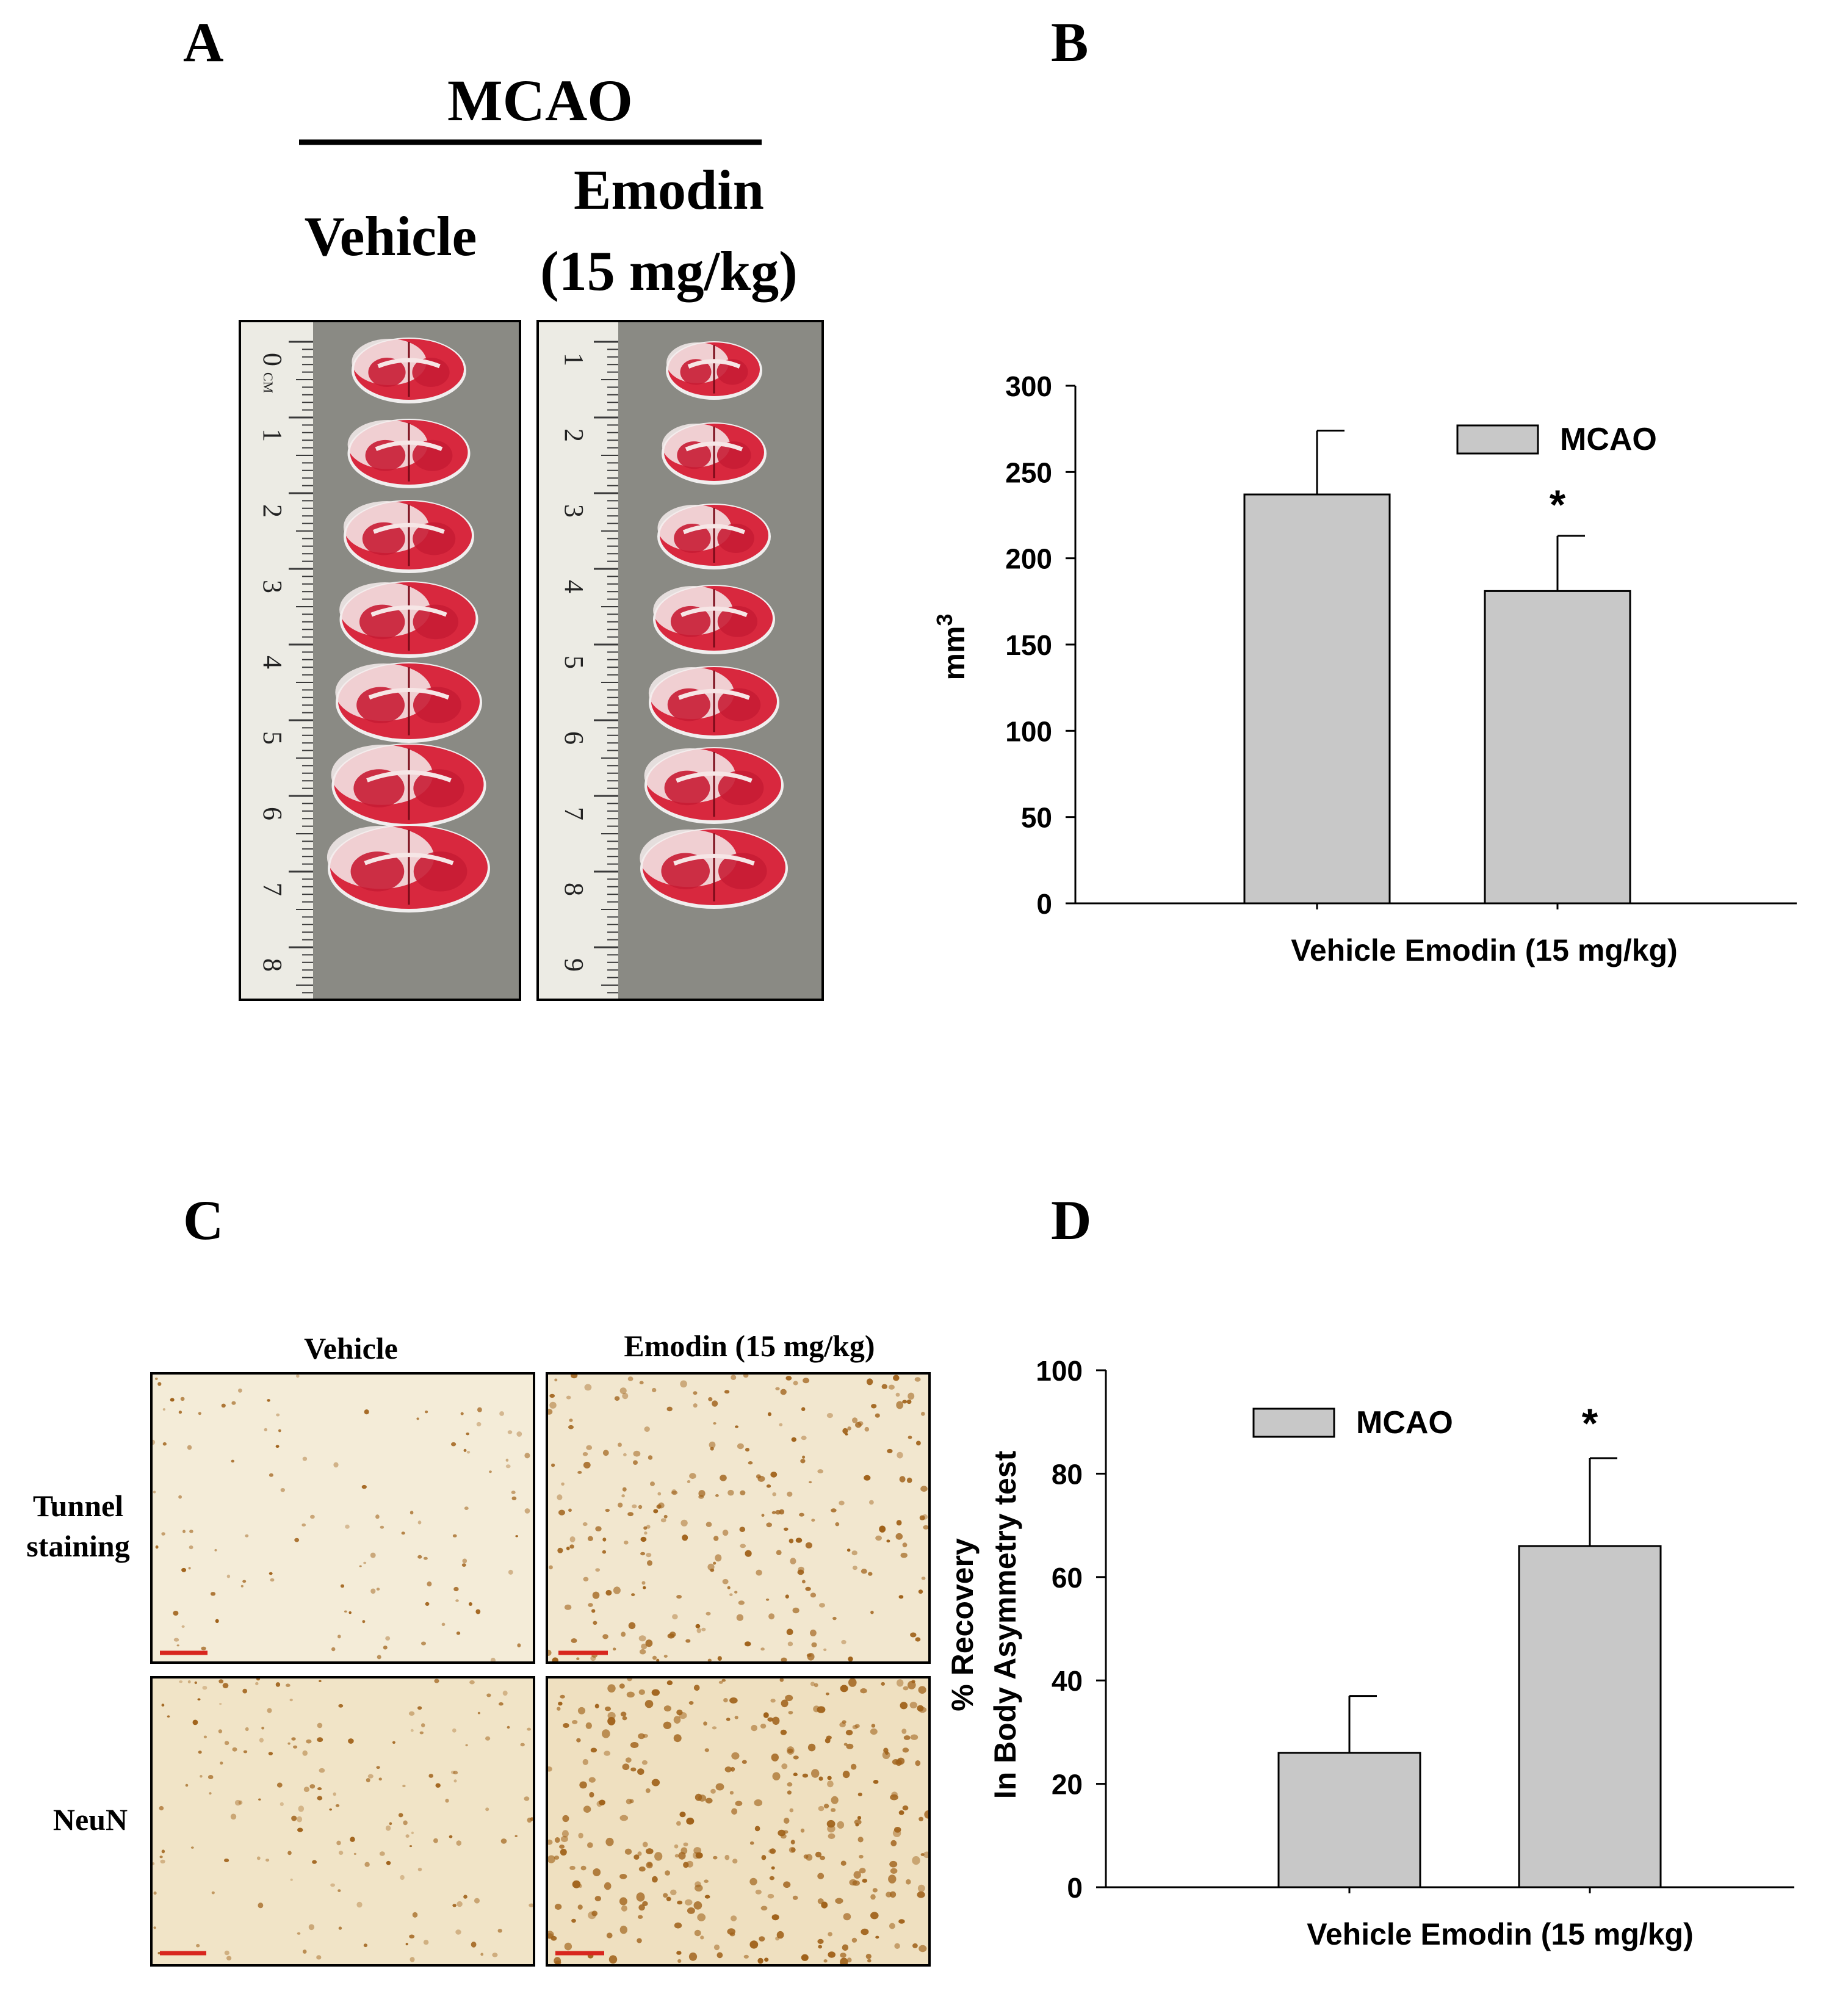 This screenshot has height=1991, width=1848. Describe the element at coordinates (1059, 1371) in the screenshot. I see `y-tick-label: 100` at that location.